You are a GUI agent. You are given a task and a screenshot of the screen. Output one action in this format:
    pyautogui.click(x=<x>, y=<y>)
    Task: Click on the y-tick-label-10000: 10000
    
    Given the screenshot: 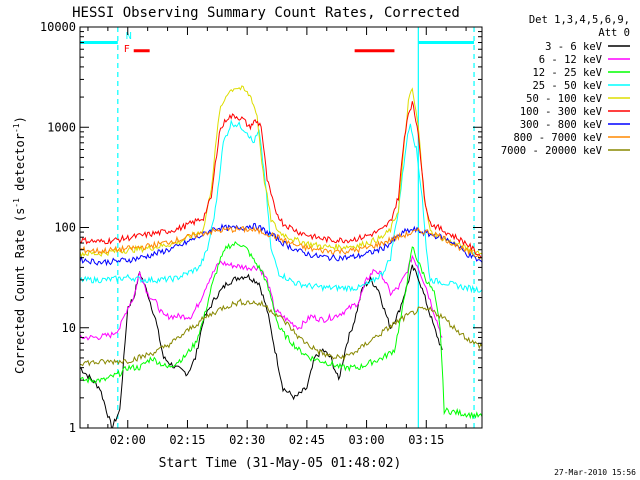 What is the action you would take?
    pyautogui.click(x=58, y=27)
    